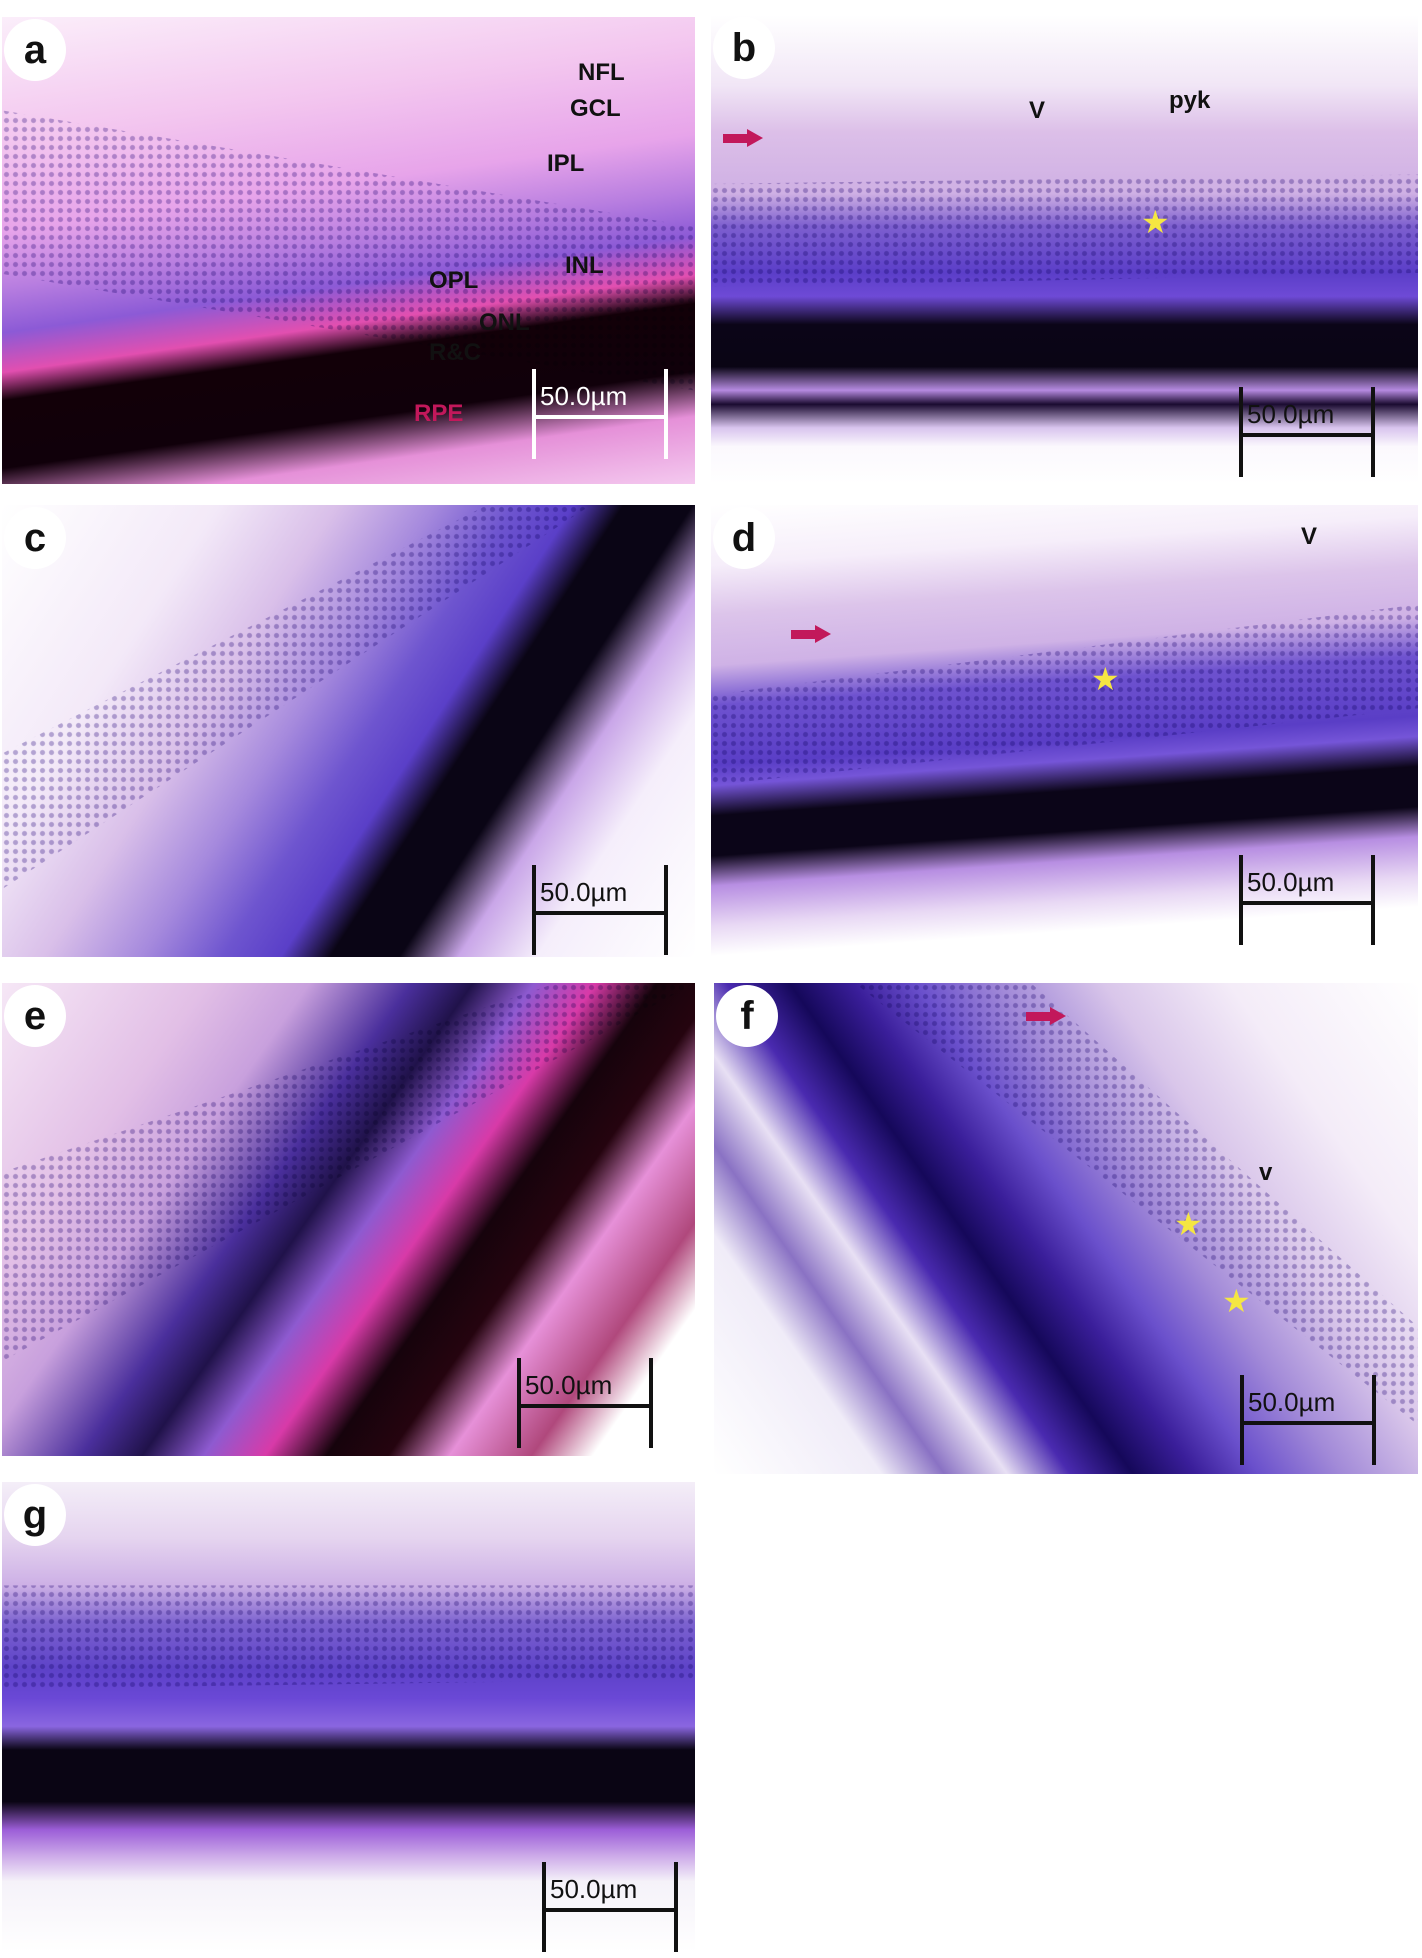 Image resolution: width=1422 pixels, height=1958 pixels. Describe the element at coordinates (601, 72) in the screenshot. I see `label-nfl: NFL` at that location.